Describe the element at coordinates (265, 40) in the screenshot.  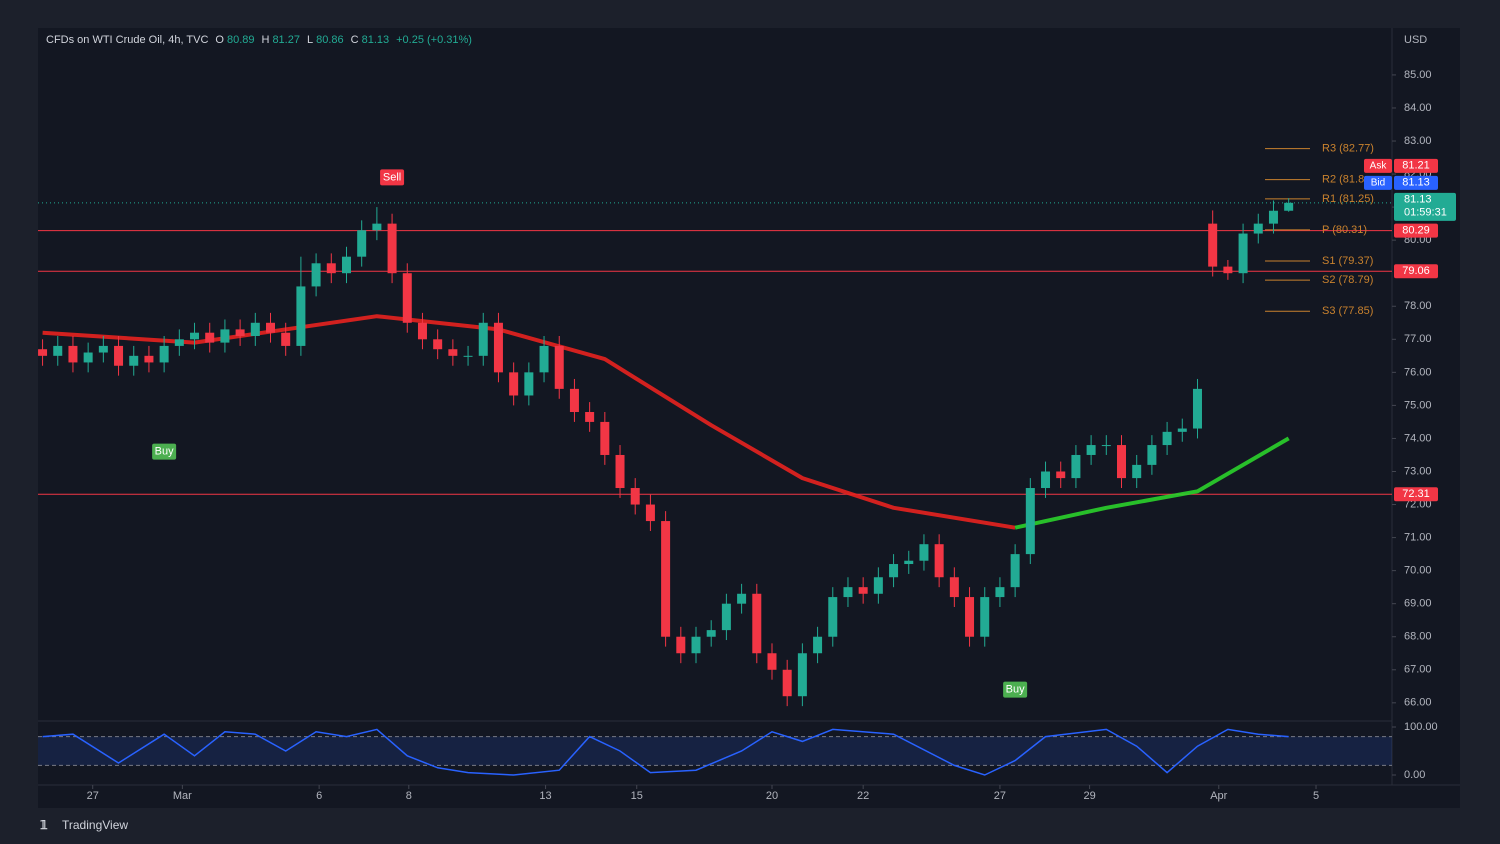
I see `ohlc-key: H` at that location.